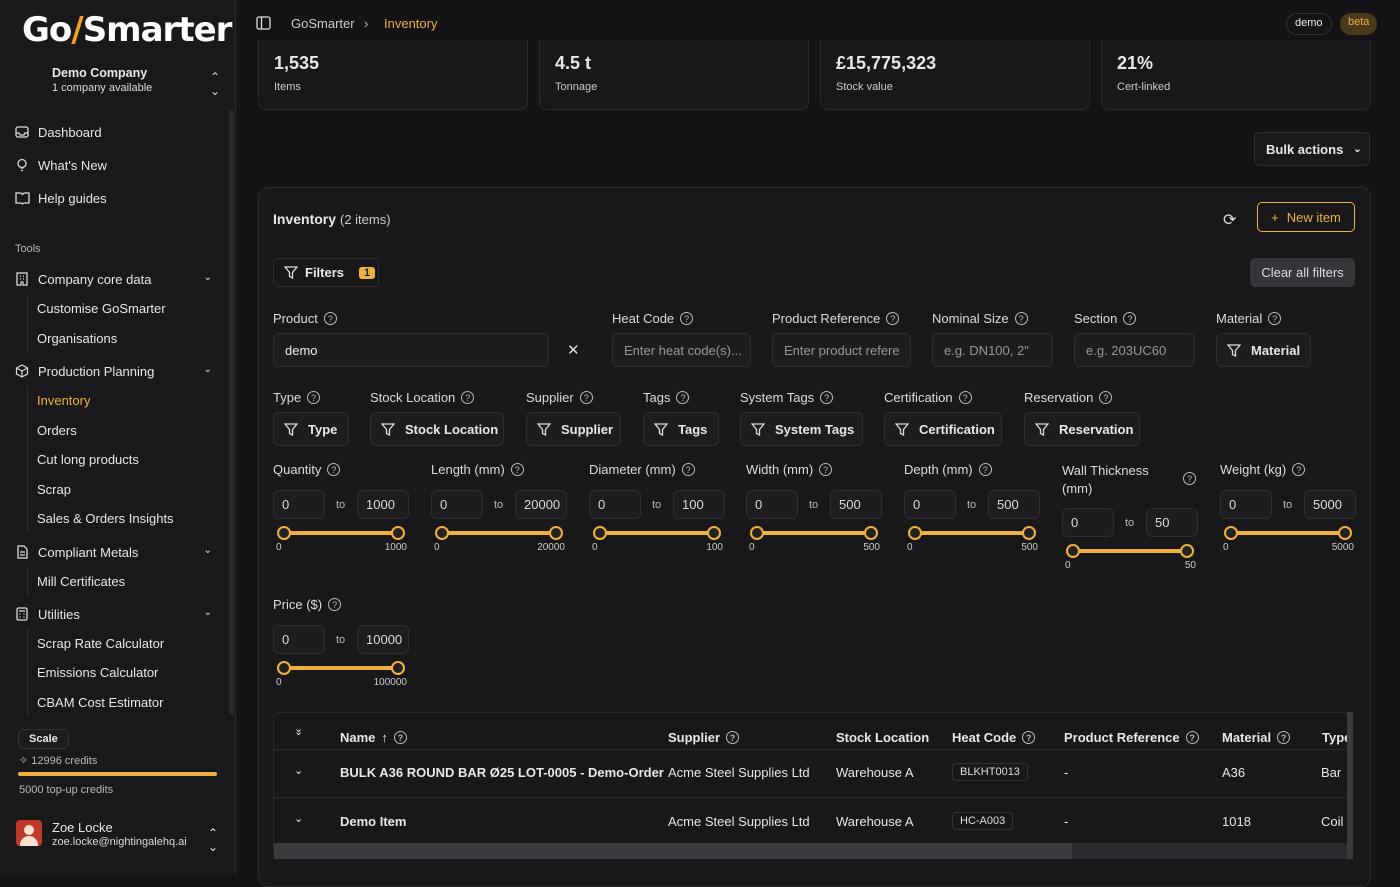 This screenshot has width=1400, height=887. Describe the element at coordinates (681, 429) in the screenshot. I see `tags-filter-button: Tags` at that location.